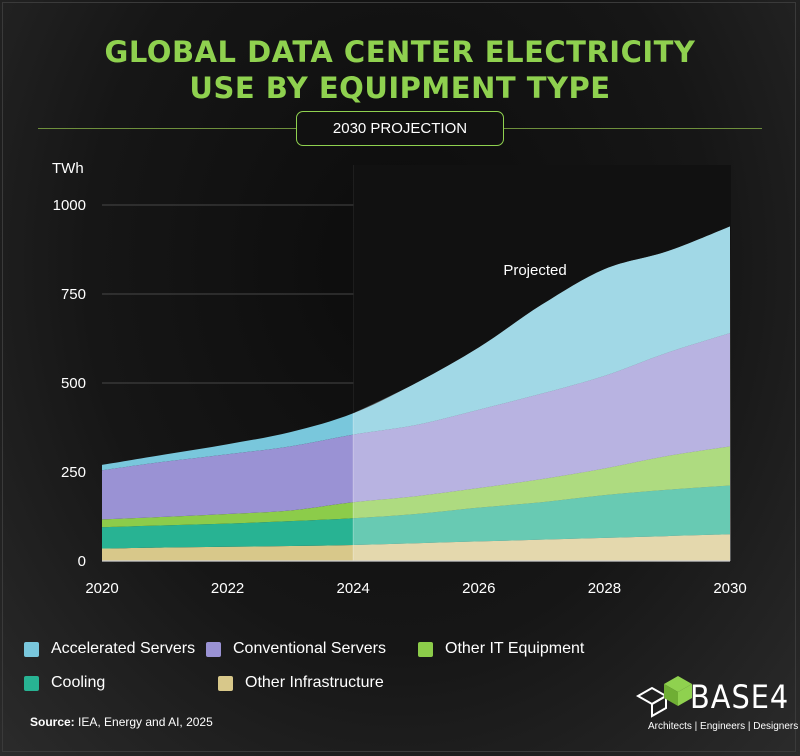 The height and width of the screenshot is (756, 800). Describe the element at coordinates (604, 588) in the screenshot. I see `x-tick-label-2028: 2028` at that location.